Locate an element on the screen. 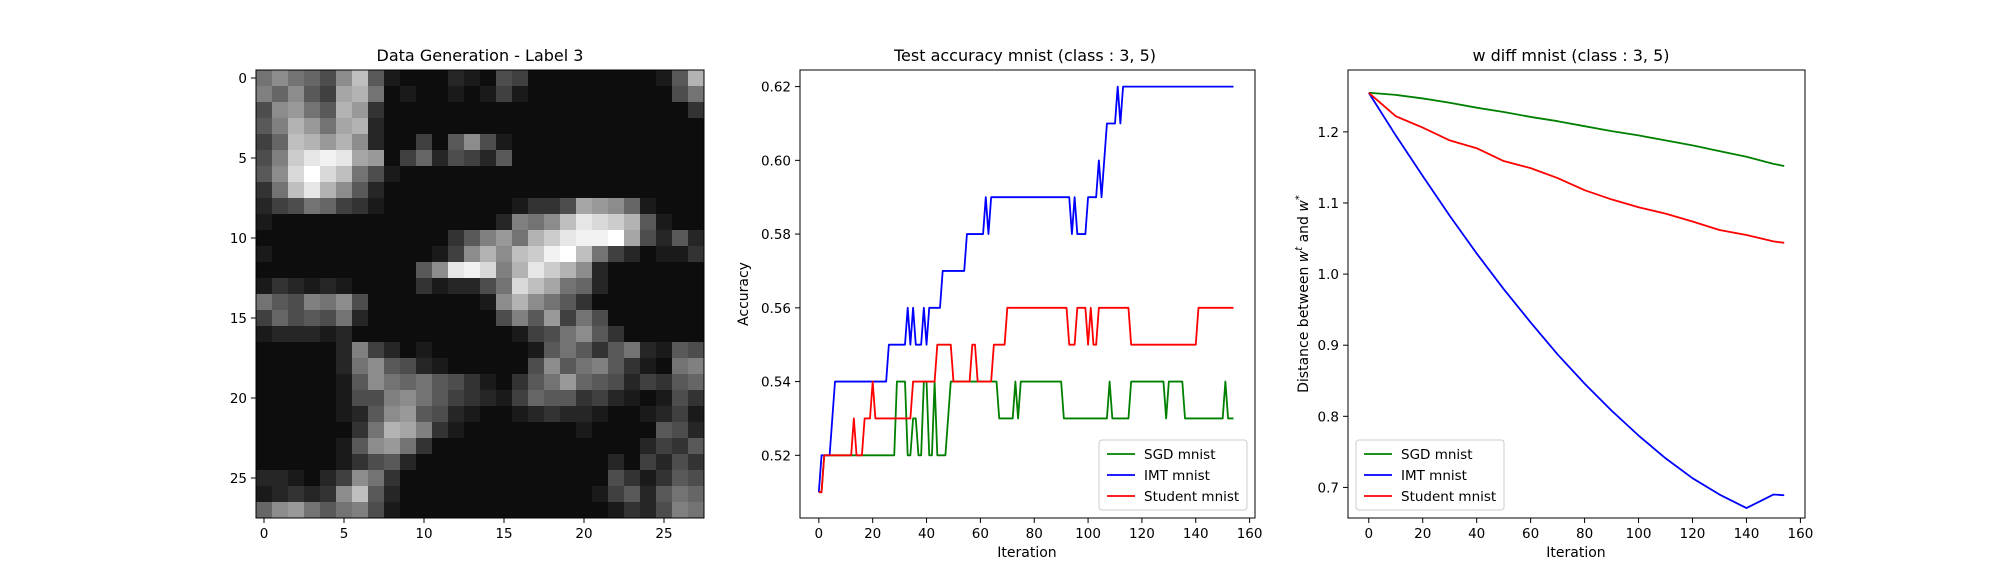 This screenshot has width=2000, height=580. heatmap-xtick-label: 10 is located at coordinates (423, 534).